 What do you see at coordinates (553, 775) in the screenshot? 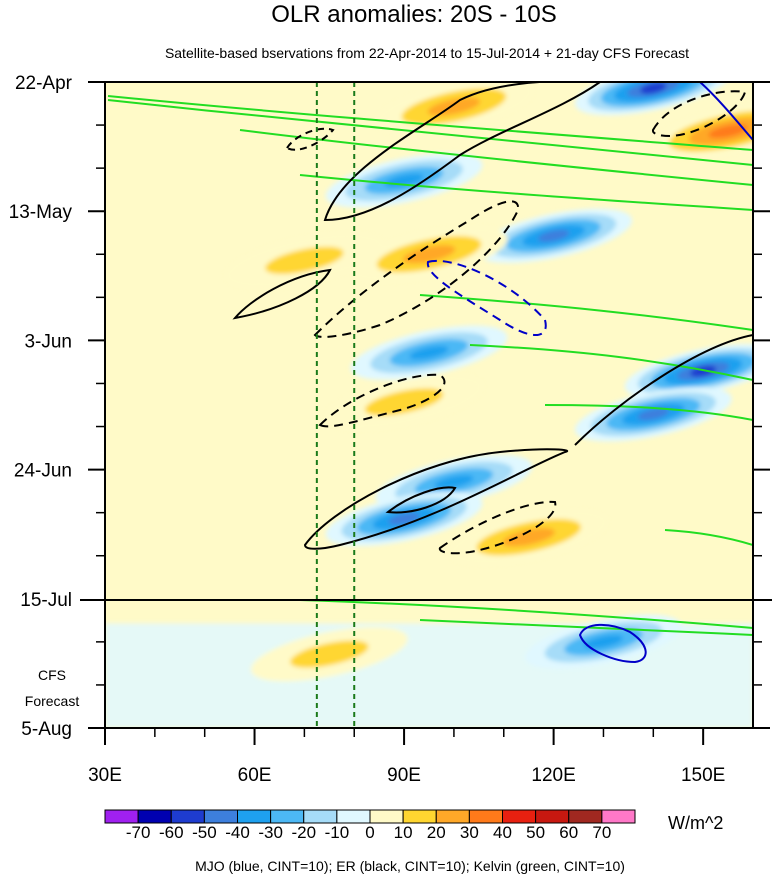
I see `x-tick-label: 120E` at bounding box center [553, 775].